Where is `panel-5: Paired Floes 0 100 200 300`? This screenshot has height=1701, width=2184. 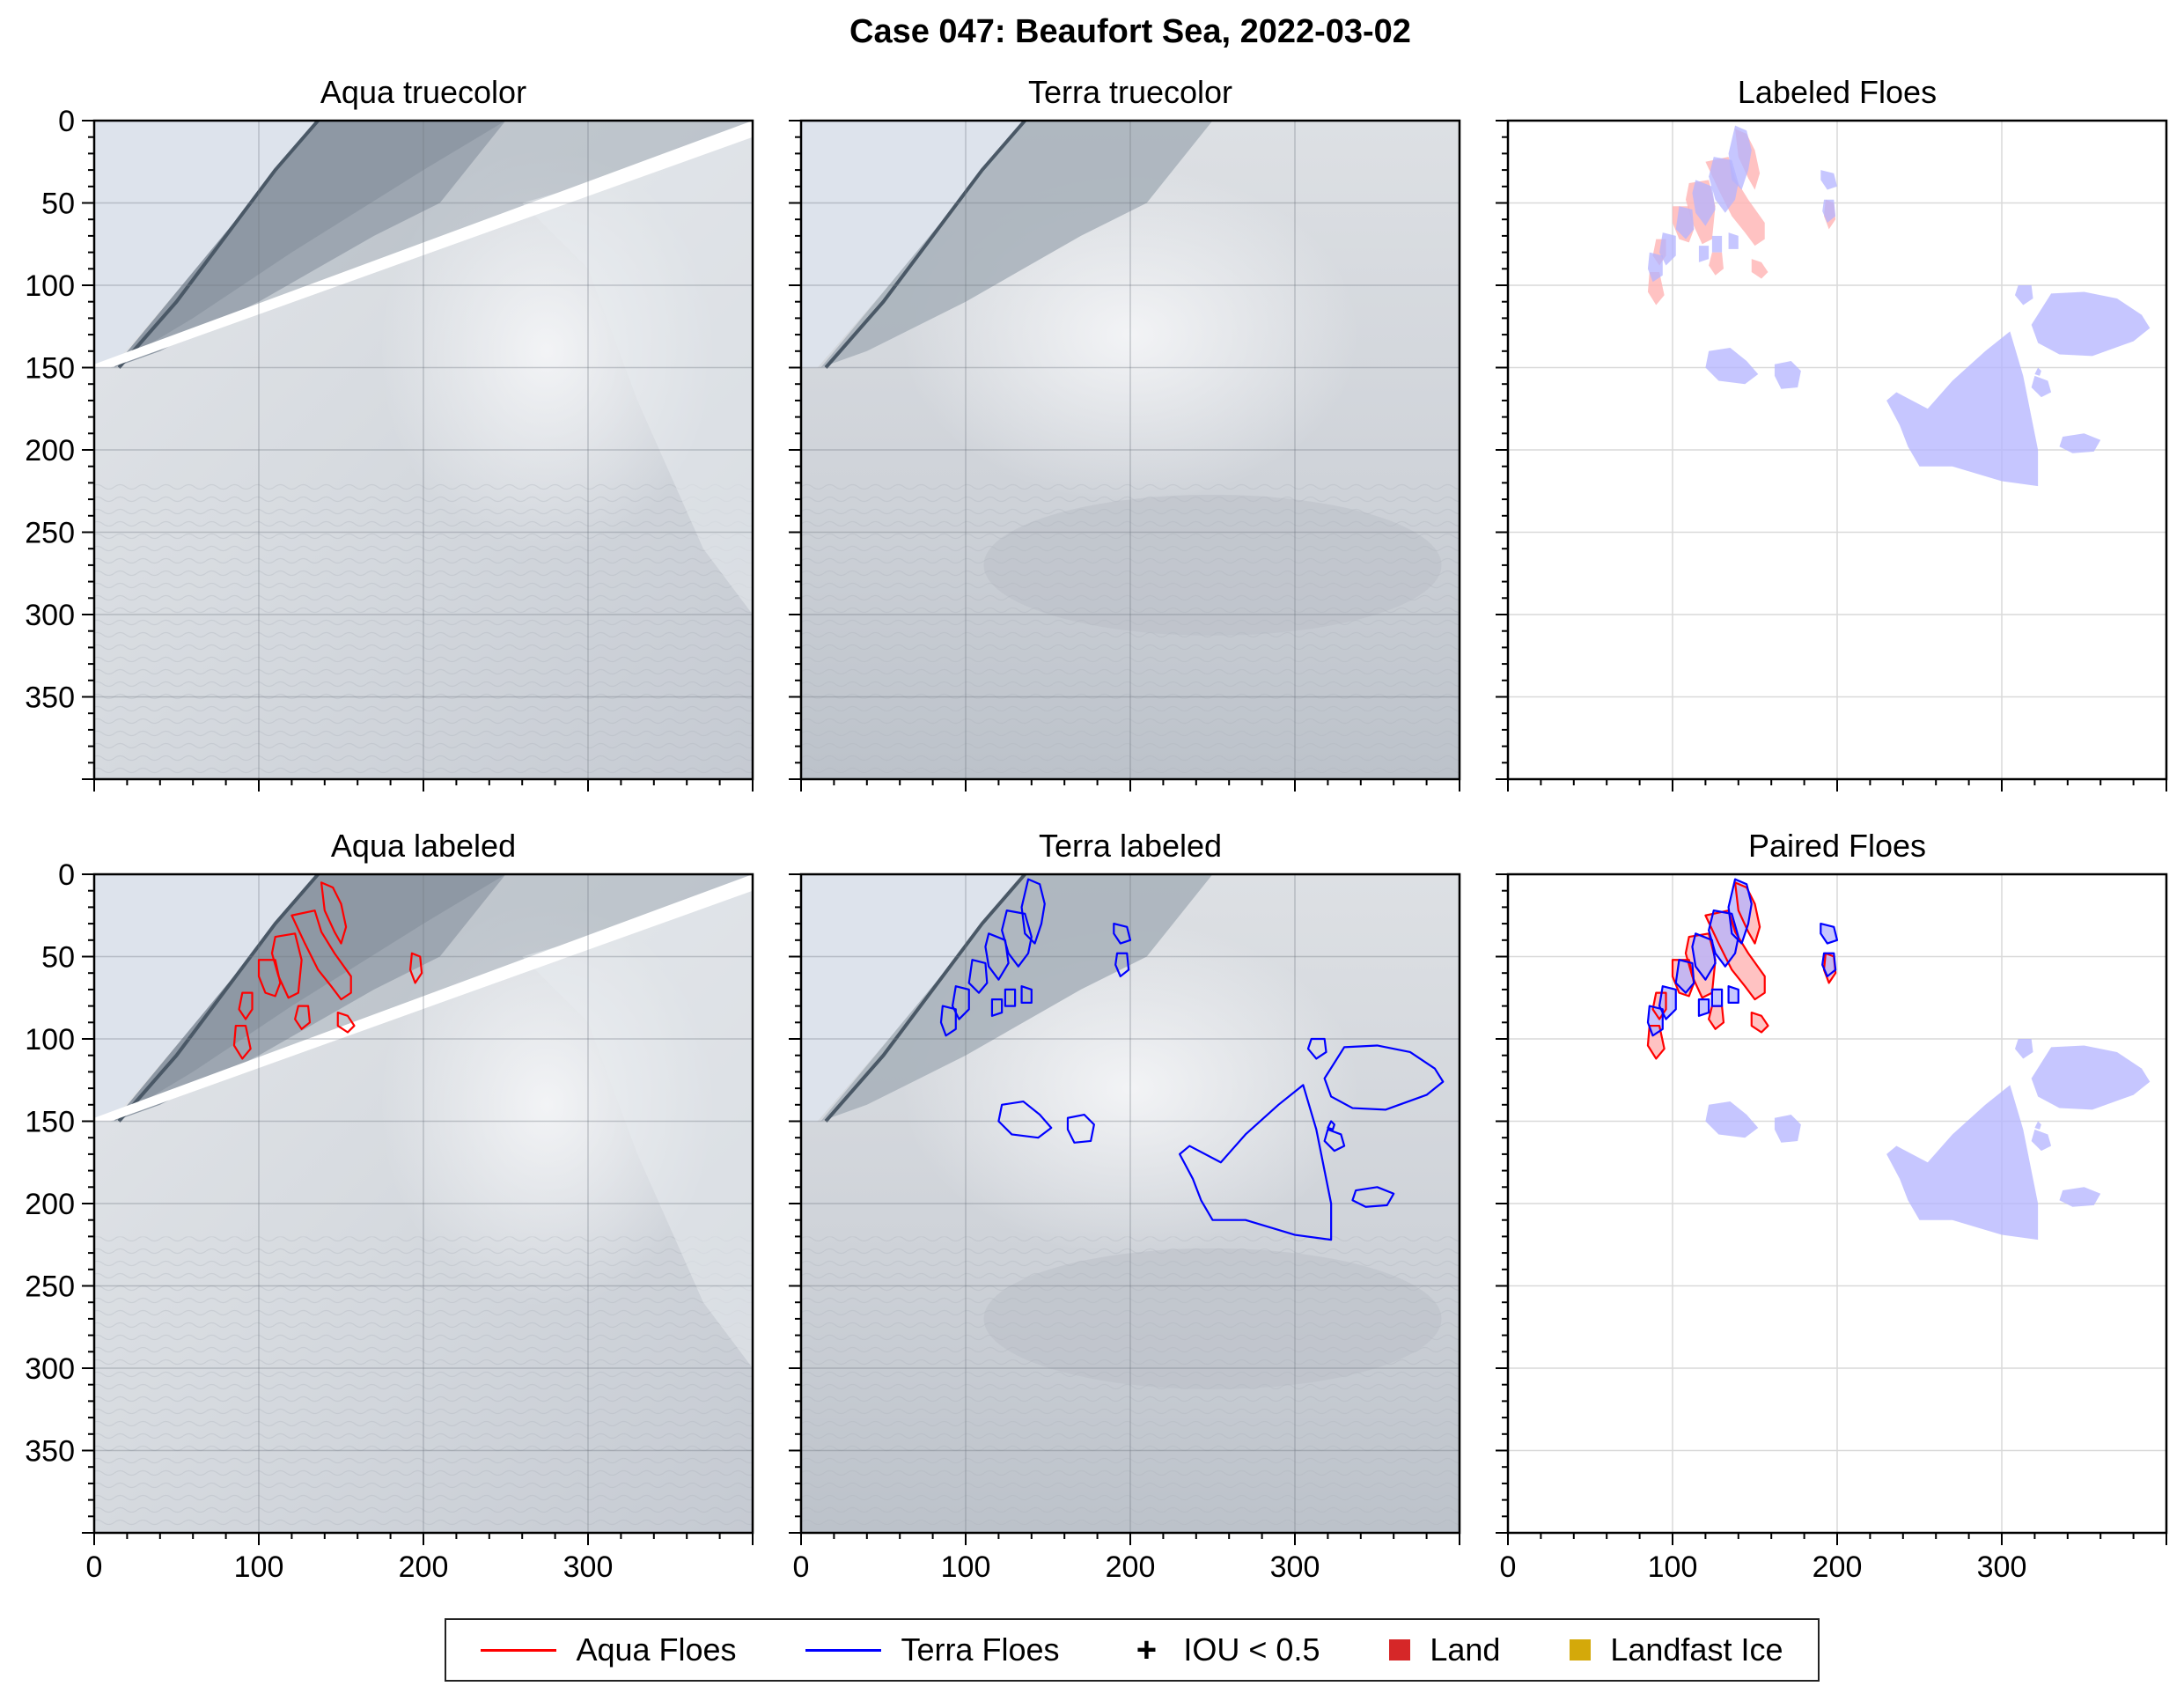
panel-5: Paired Floes 0 100 200 300 is located at coordinates (1832, 1206).